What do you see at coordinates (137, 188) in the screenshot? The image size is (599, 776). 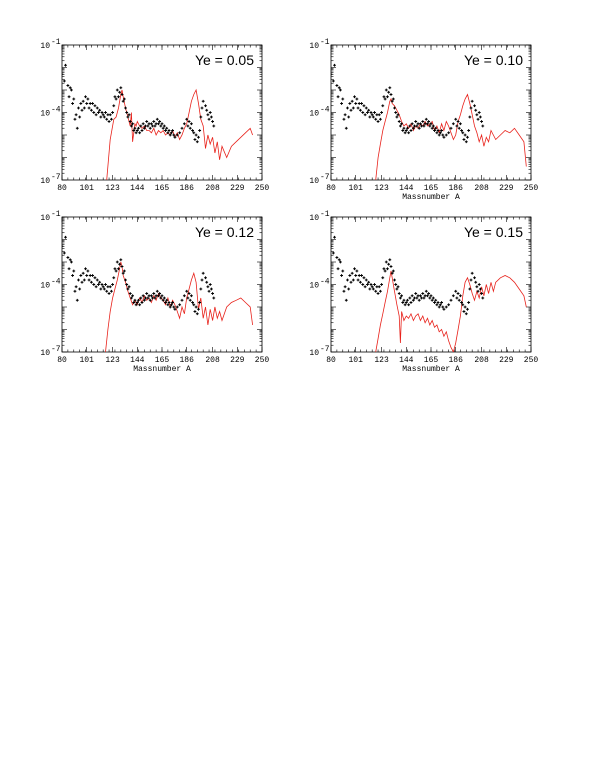 I see `x-tick-label: 144` at bounding box center [137, 188].